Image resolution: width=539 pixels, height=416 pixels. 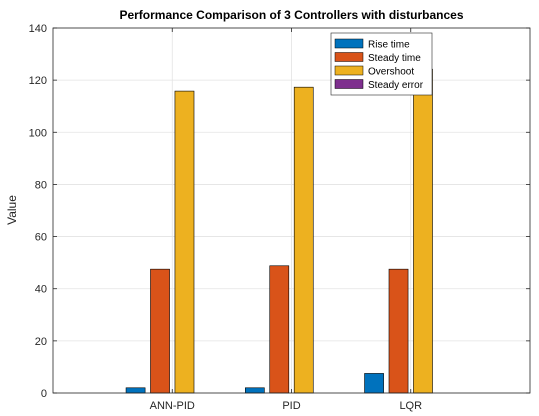 I want to click on y-tick-label: 80, so click(x=41, y=185).